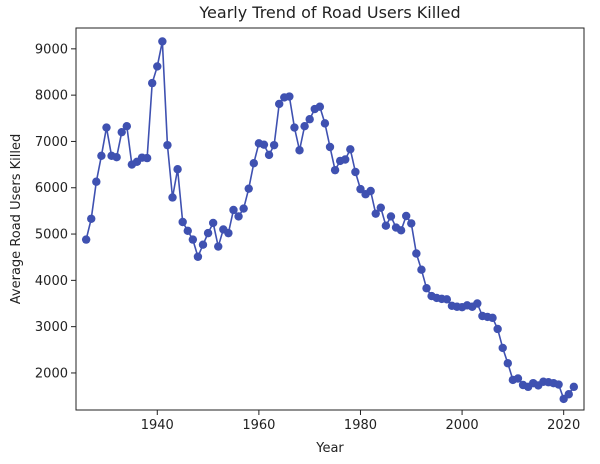 The height and width of the screenshot is (464, 600). I want to click on y-tick-label: 3000, so click(51, 327).